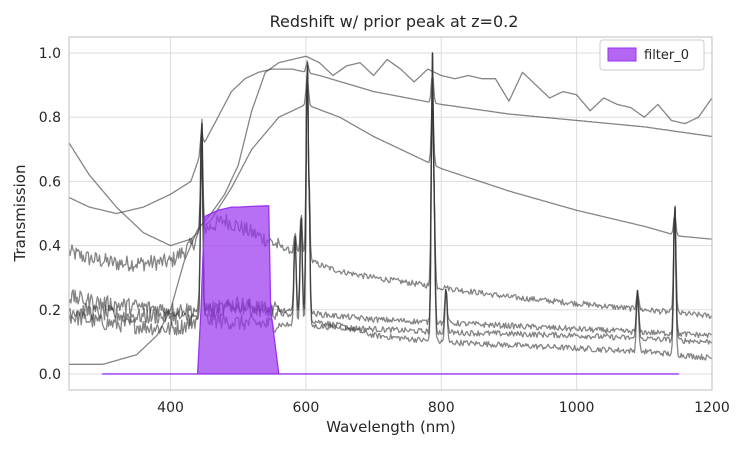 Image resolution: width=747 pixels, height=449 pixels. I want to click on y-tick-label-2: 0.4, so click(50, 247).